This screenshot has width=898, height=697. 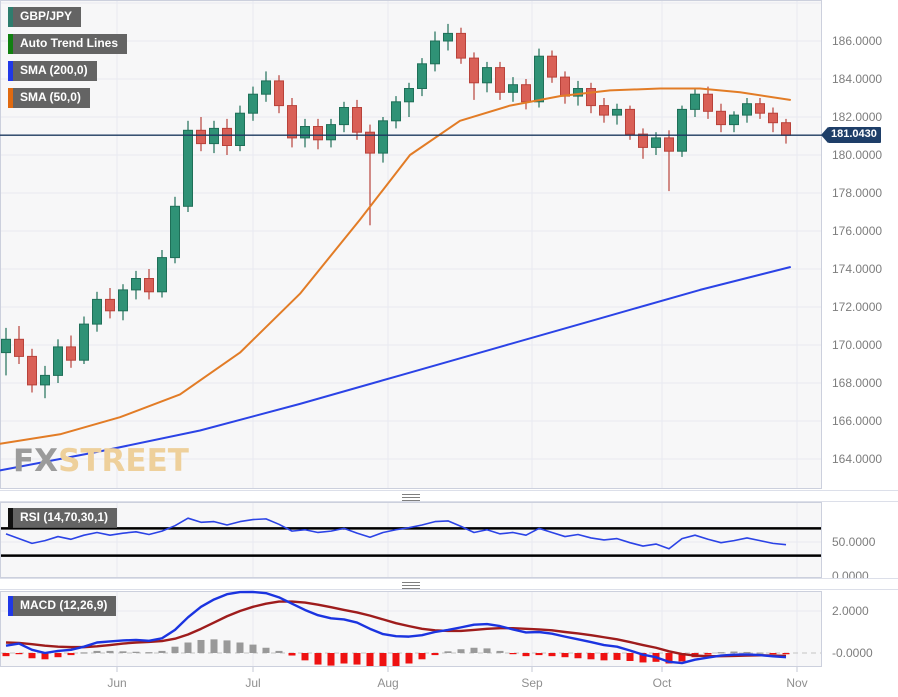 I want to click on month-label-nov: Nov, so click(x=797, y=683).